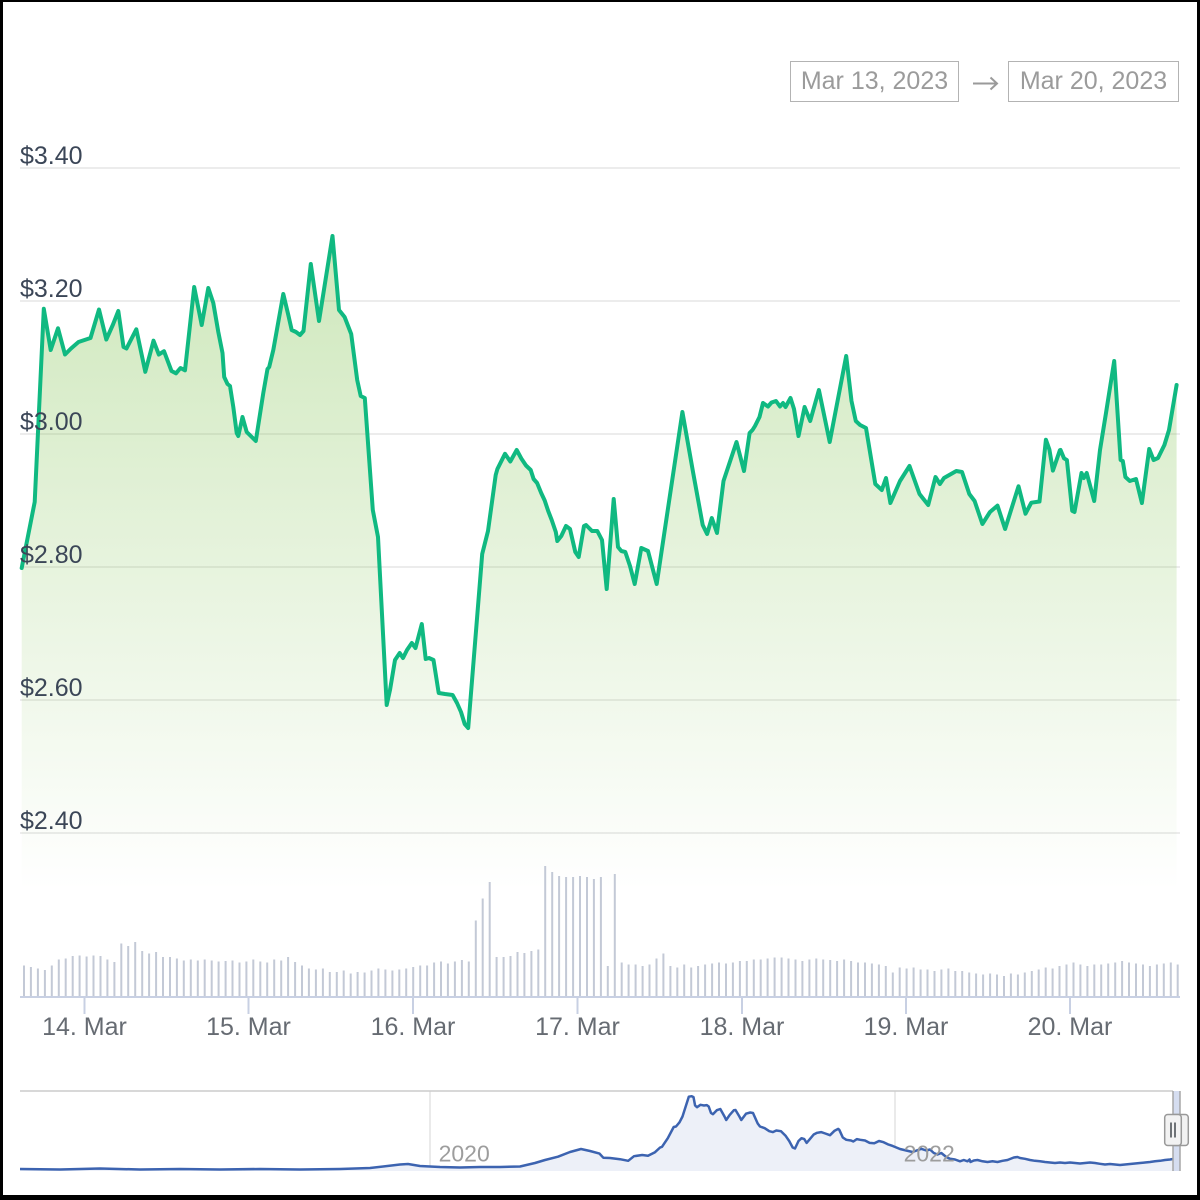  What do you see at coordinates (413, 1027) in the screenshot?
I see `svg-text: 16. Mar` at bounding box center [413, 1027].